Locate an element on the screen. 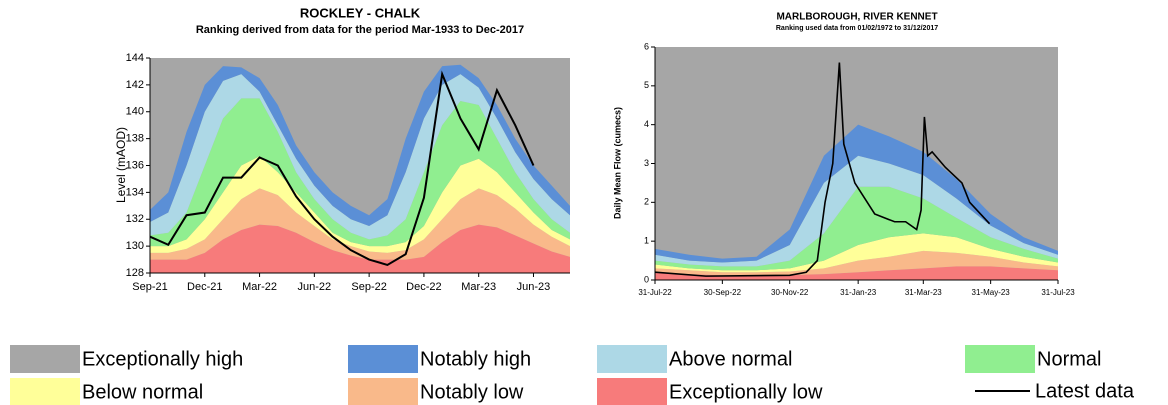 The height and width of the screenshot is (405, 1168). x-tick-label: Dec-22 is located at coordinates (423, 287).